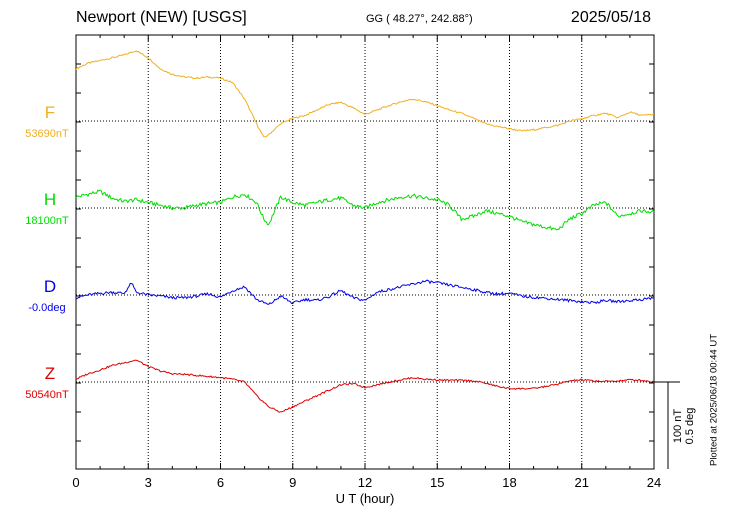 The width and height of the screenshot is (730, 520). Describe the element at coordinates (610, 17) in the screenshot. I see `plot-date: 2025/05/18` at that location.